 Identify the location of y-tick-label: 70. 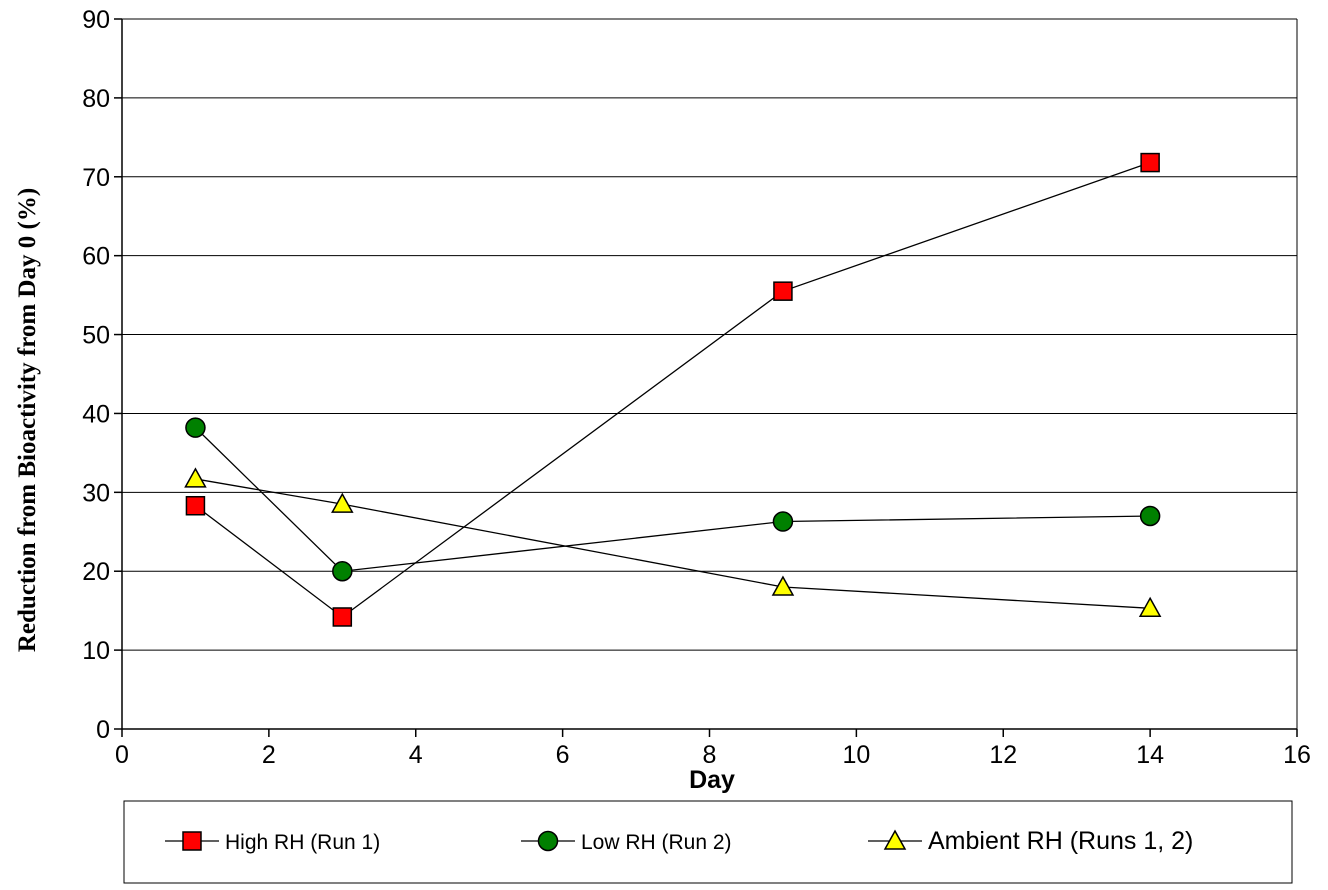
(96, 178).